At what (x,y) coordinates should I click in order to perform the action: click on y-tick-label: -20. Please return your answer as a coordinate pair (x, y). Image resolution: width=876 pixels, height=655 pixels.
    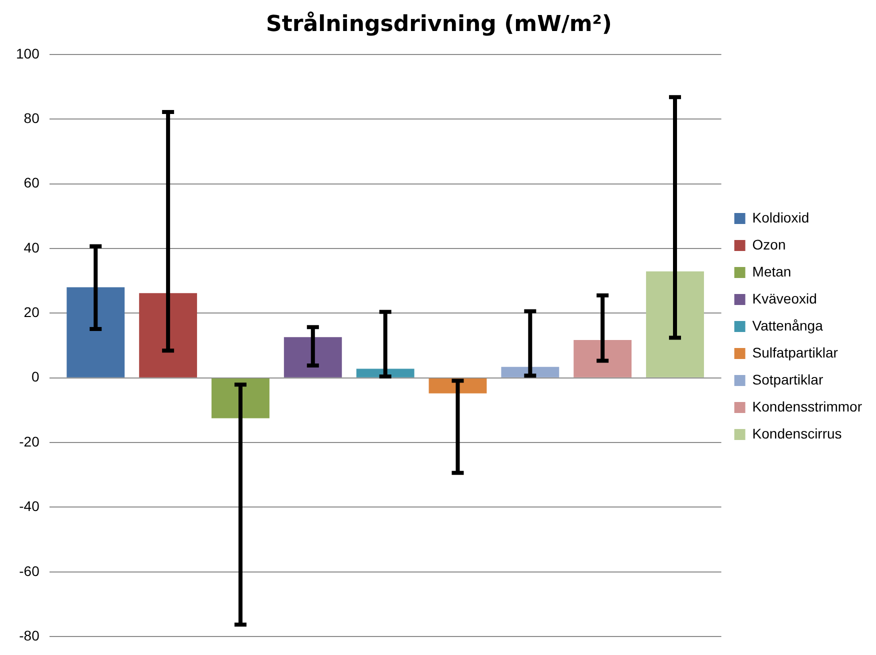
    Looking at the image, I should click on (29, 441).